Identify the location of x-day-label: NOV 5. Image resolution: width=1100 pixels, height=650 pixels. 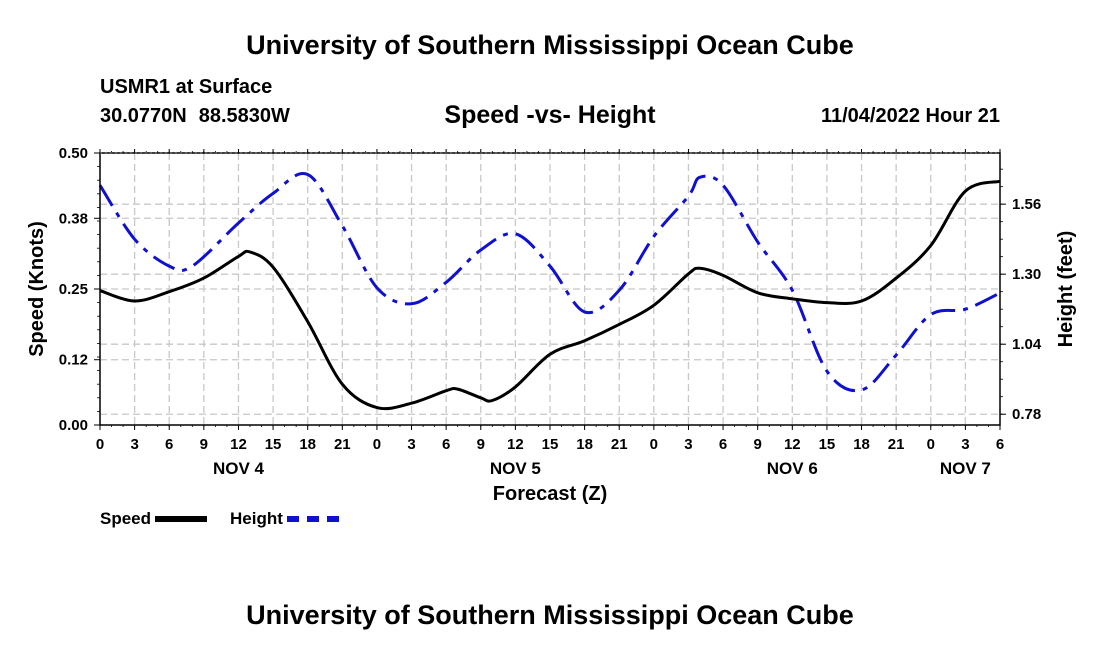
(515, 468).